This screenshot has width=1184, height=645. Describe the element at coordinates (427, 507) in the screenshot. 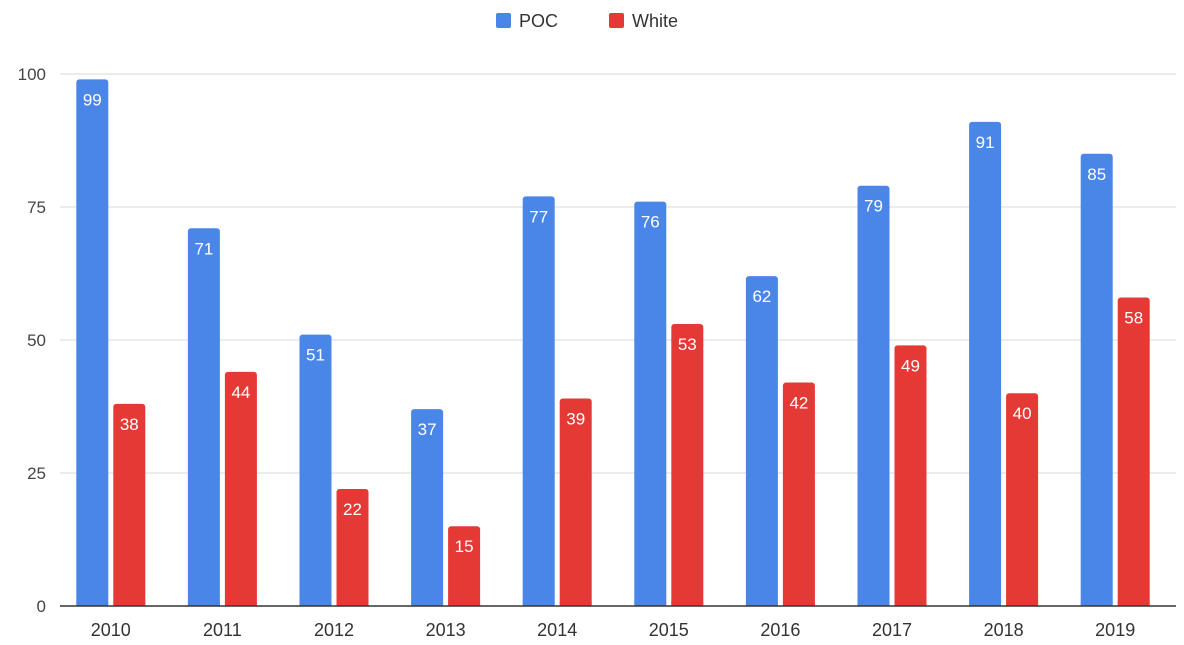

I see `bar-poc-2013` at that location.